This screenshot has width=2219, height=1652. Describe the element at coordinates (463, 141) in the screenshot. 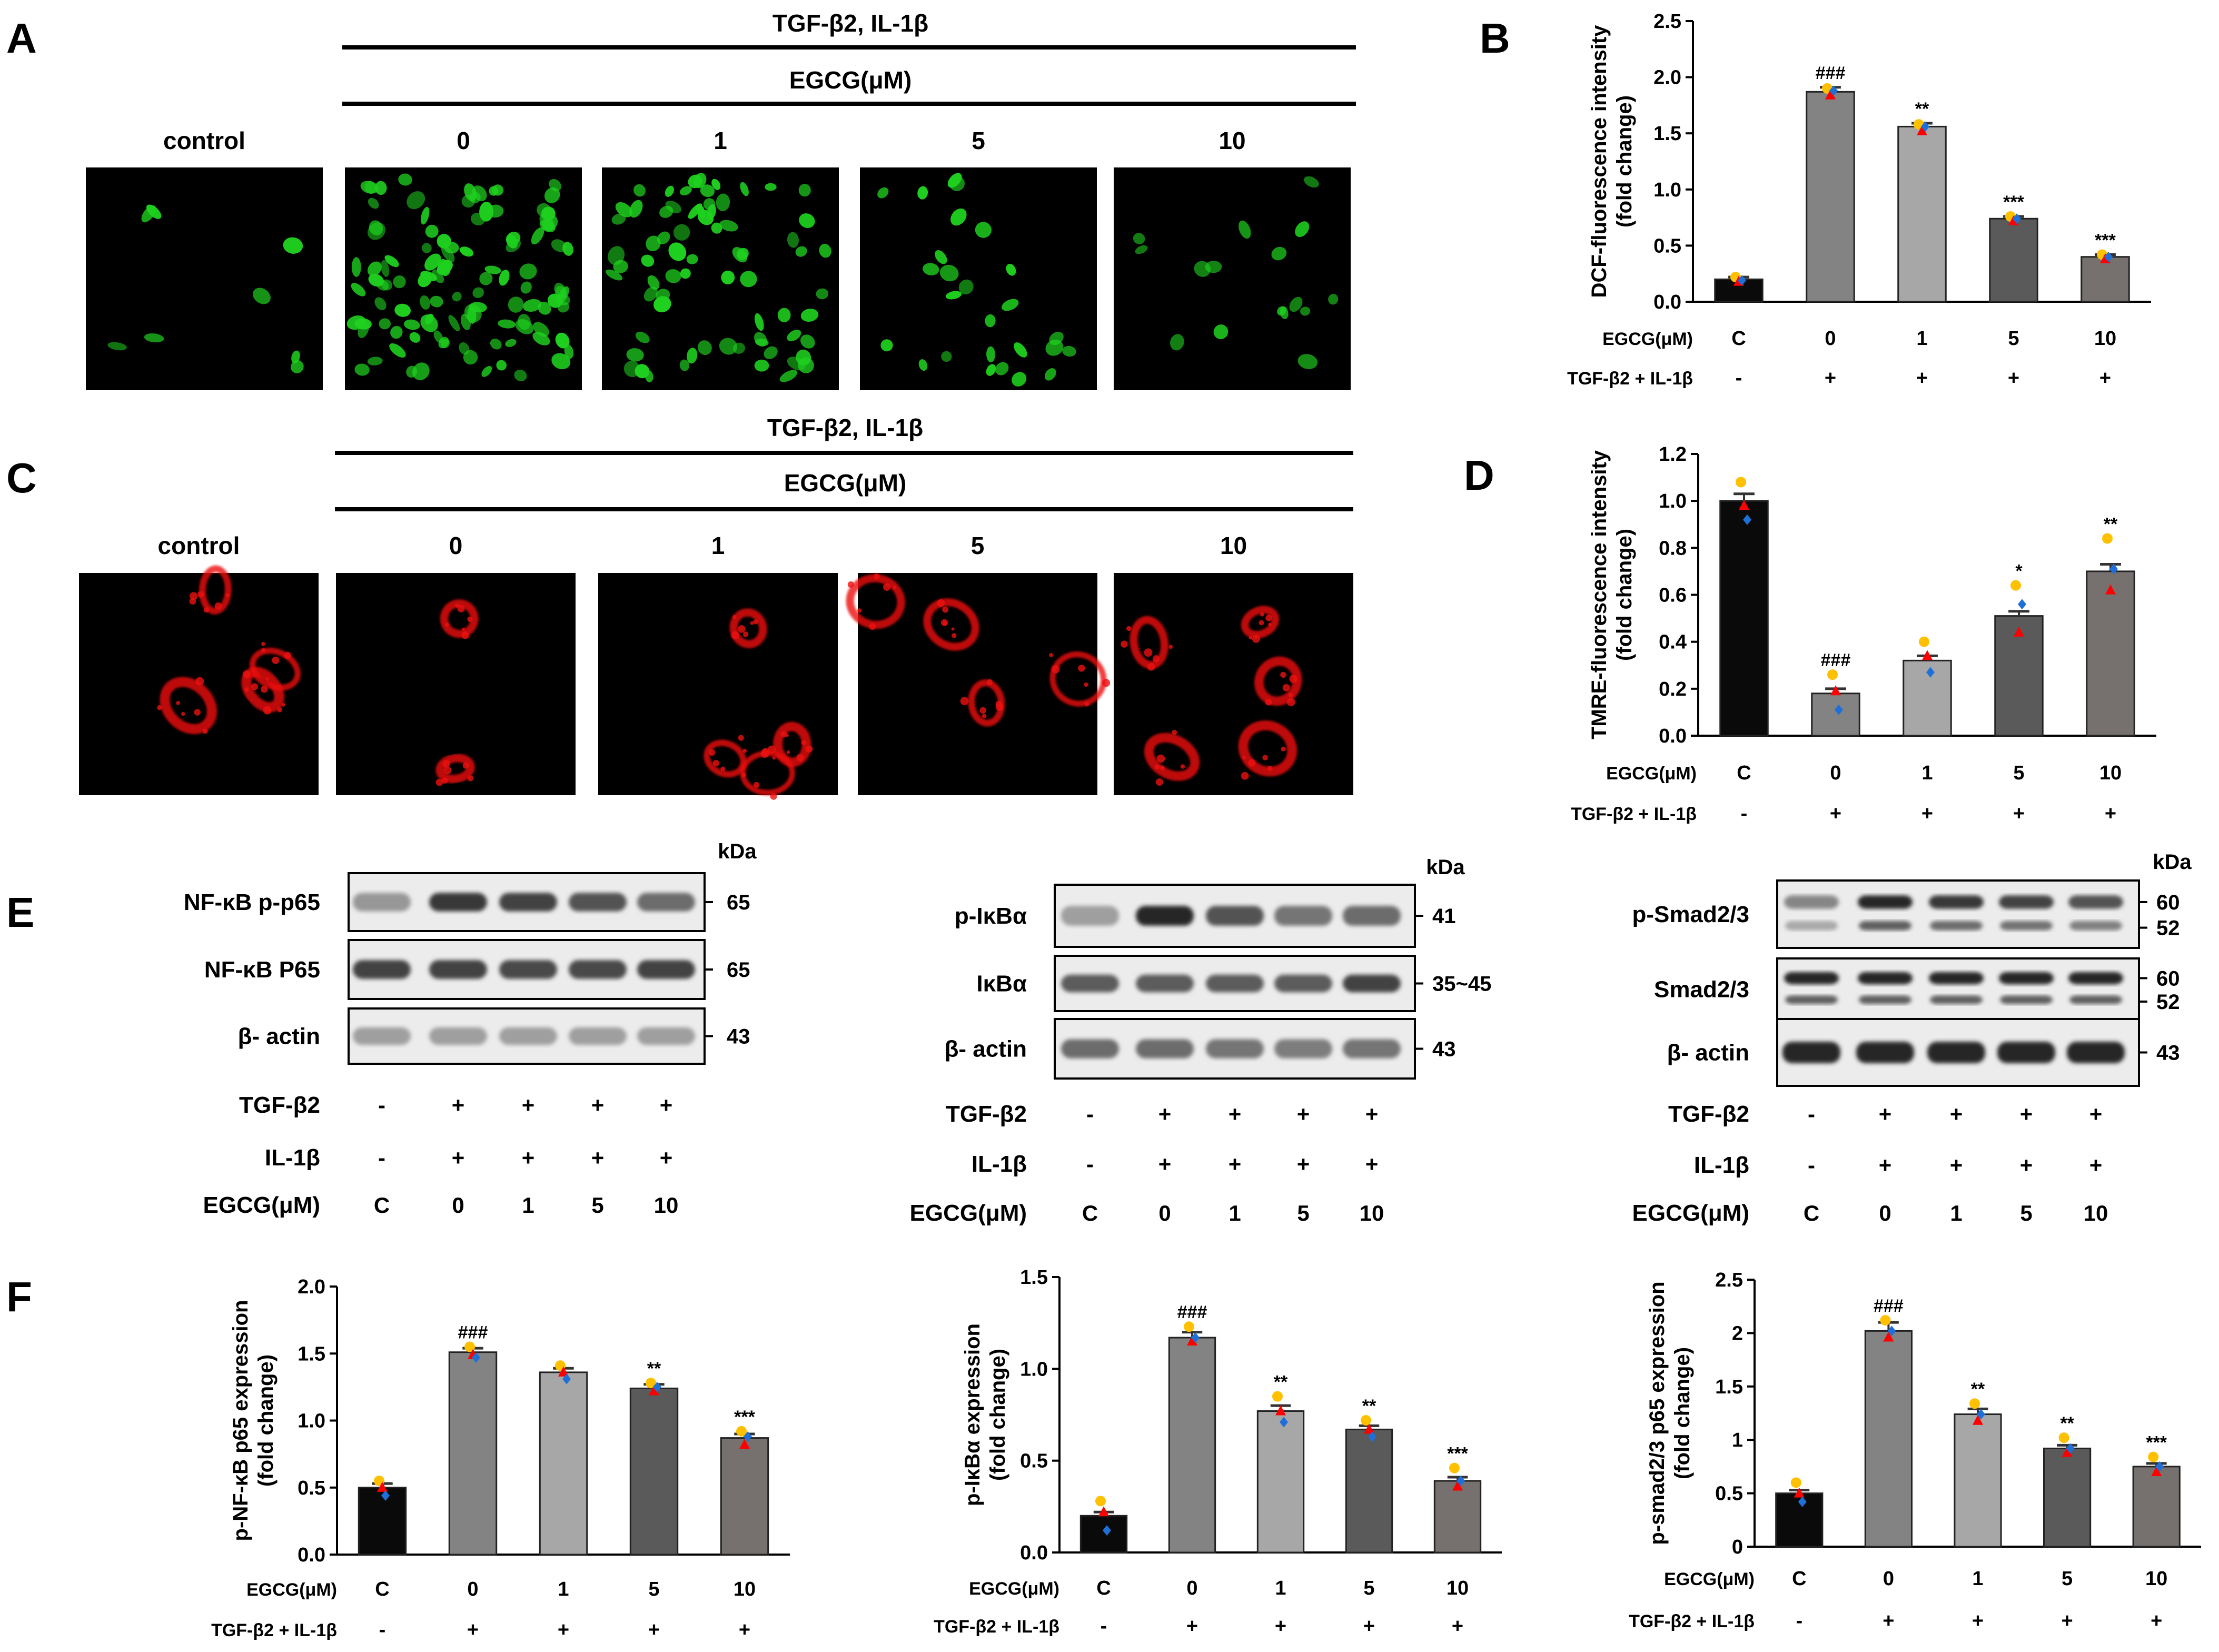

I see `column-label-0: 0` at that location.